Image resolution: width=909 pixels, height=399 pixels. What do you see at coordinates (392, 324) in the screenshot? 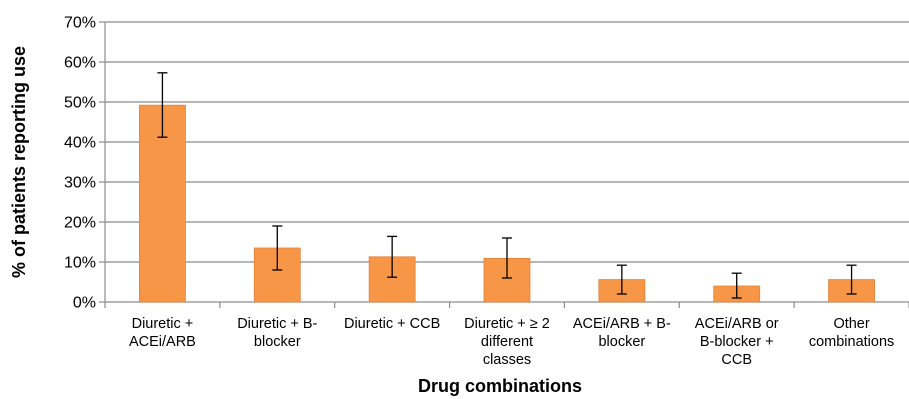
I see `x-category-label: Diuretic + CCB` at bounding box center [392, 324].